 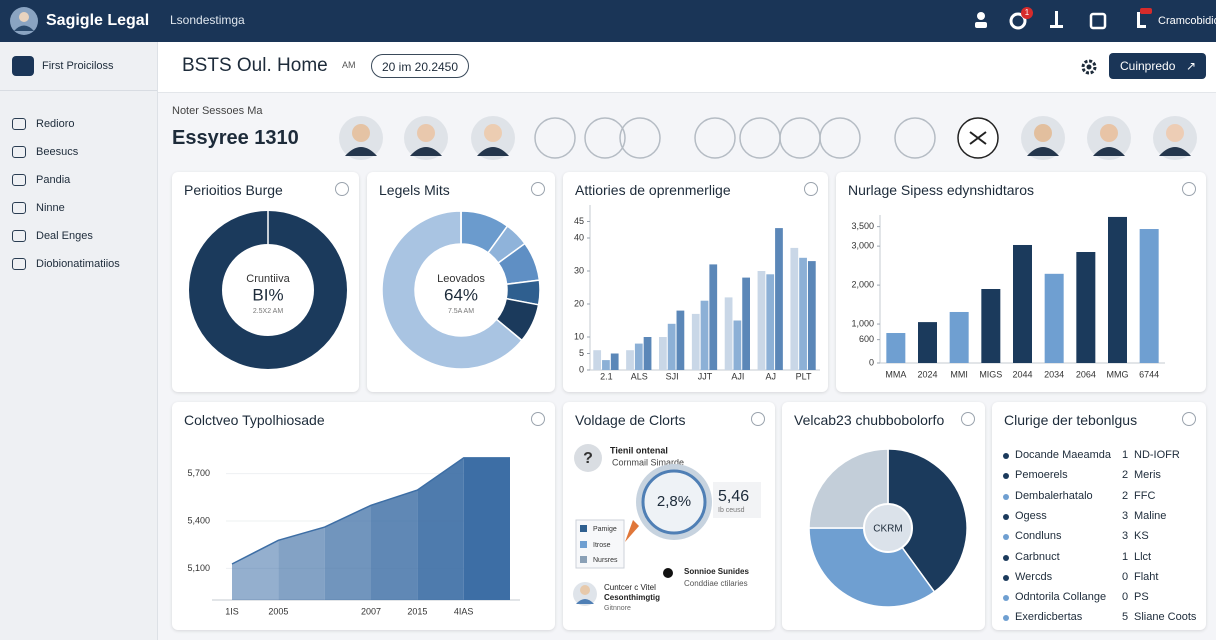 What do you see at coordinates (1056, 19) in the screenshot?
I see `anchor-icon` at bounding box center [1056, 19].